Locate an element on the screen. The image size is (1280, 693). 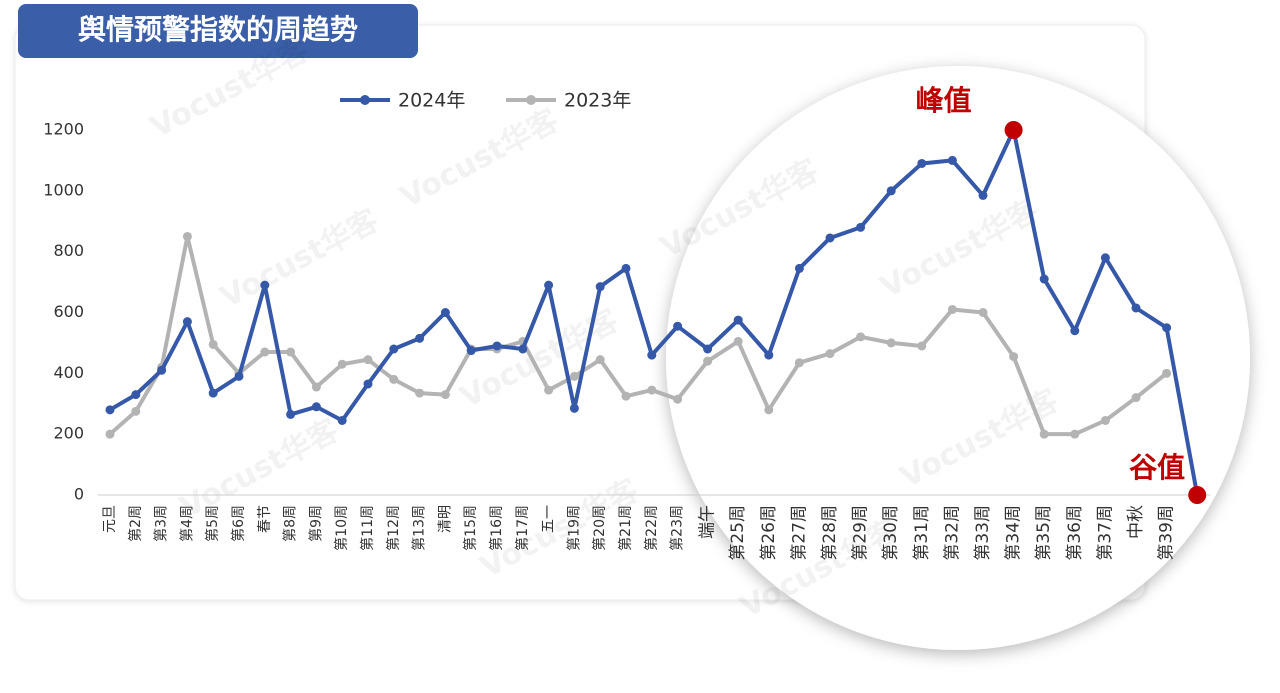
x-tick-label: 第16周 is located at coordinates (496, 528).